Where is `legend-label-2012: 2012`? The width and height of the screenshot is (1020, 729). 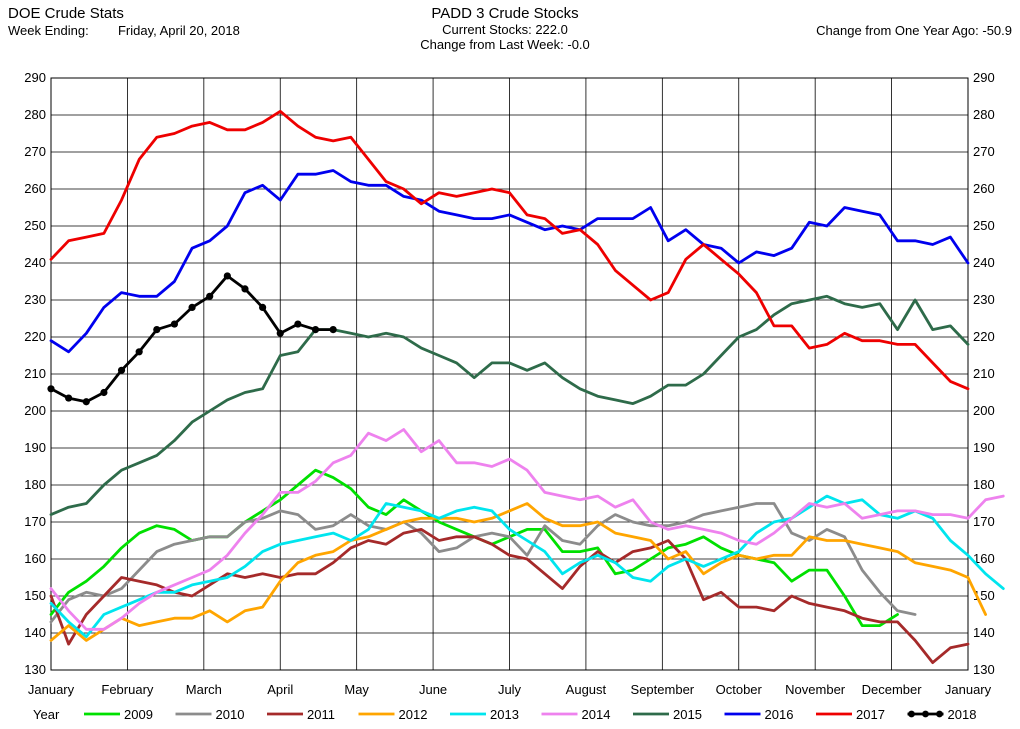
legend-label-2012: 2012 is located at coordinates (413, 714).